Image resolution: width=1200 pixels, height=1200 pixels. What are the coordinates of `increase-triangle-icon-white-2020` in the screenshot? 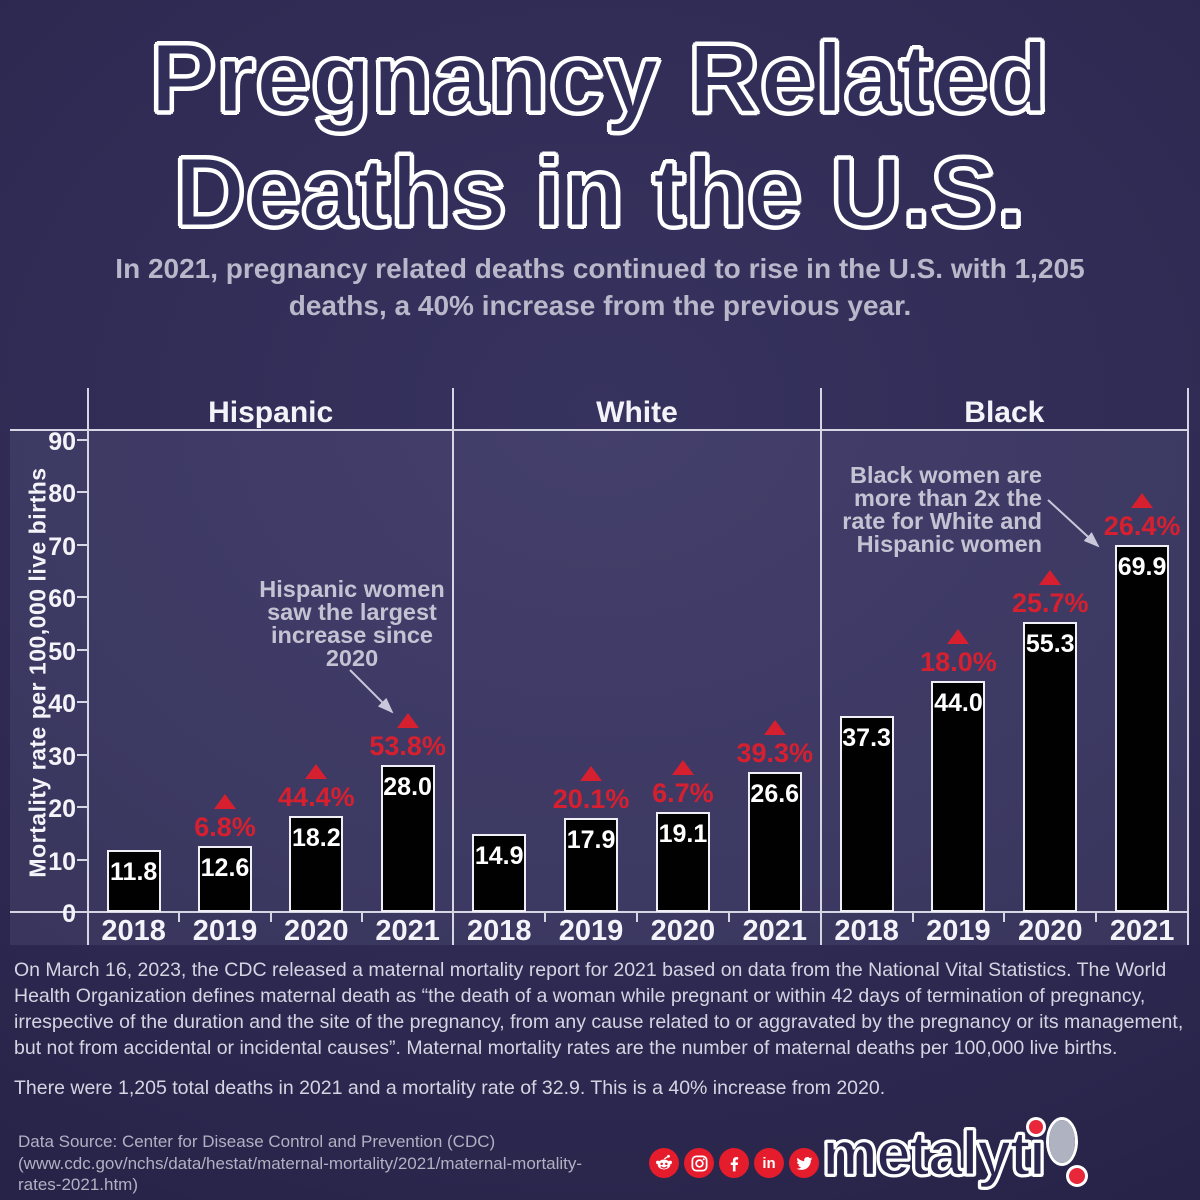 It's located at (682, 767).